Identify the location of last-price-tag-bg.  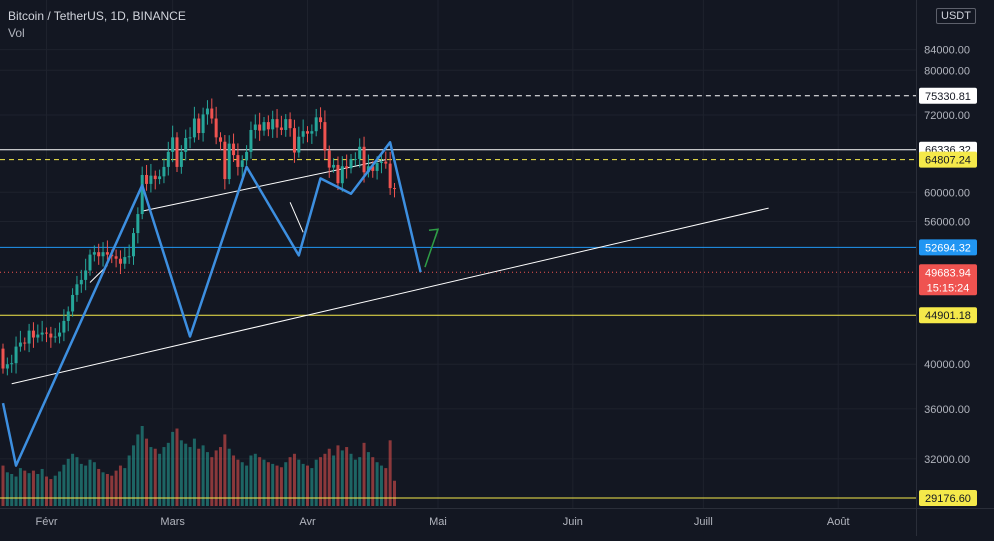
(948, 280).